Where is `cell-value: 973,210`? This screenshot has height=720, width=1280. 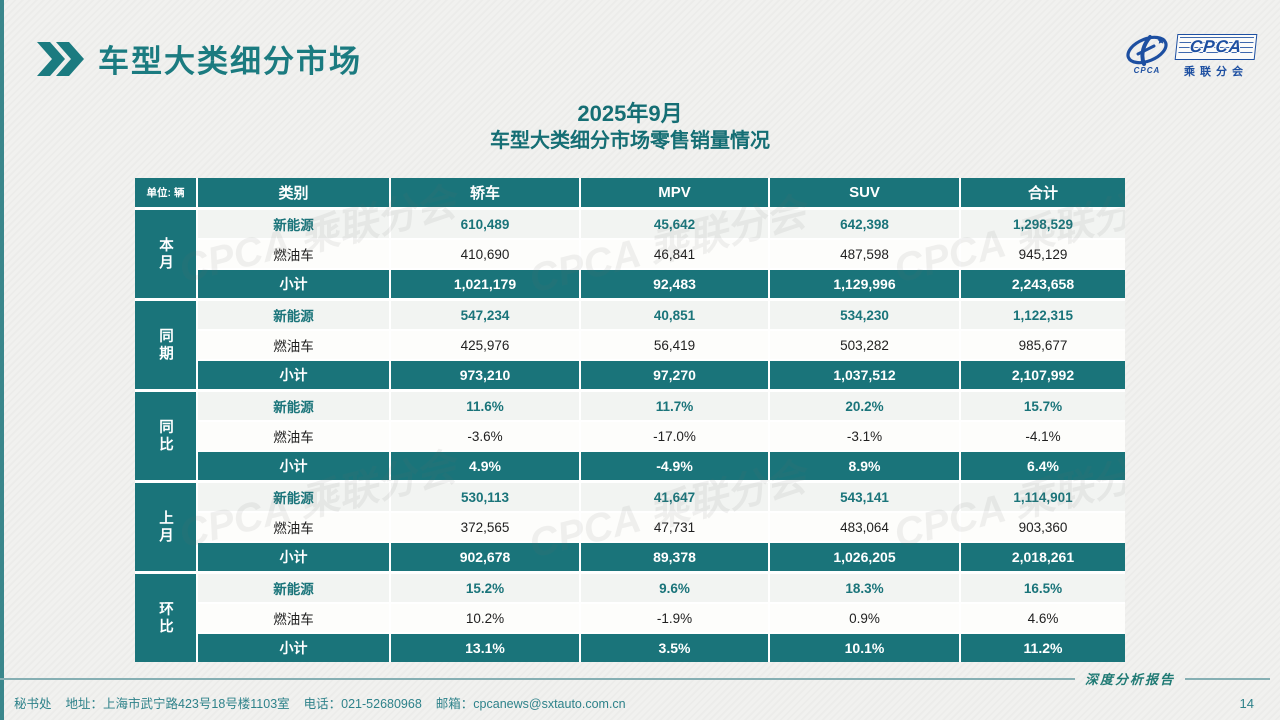
cell-value: 973,210 is located at coordinates (485, 375).